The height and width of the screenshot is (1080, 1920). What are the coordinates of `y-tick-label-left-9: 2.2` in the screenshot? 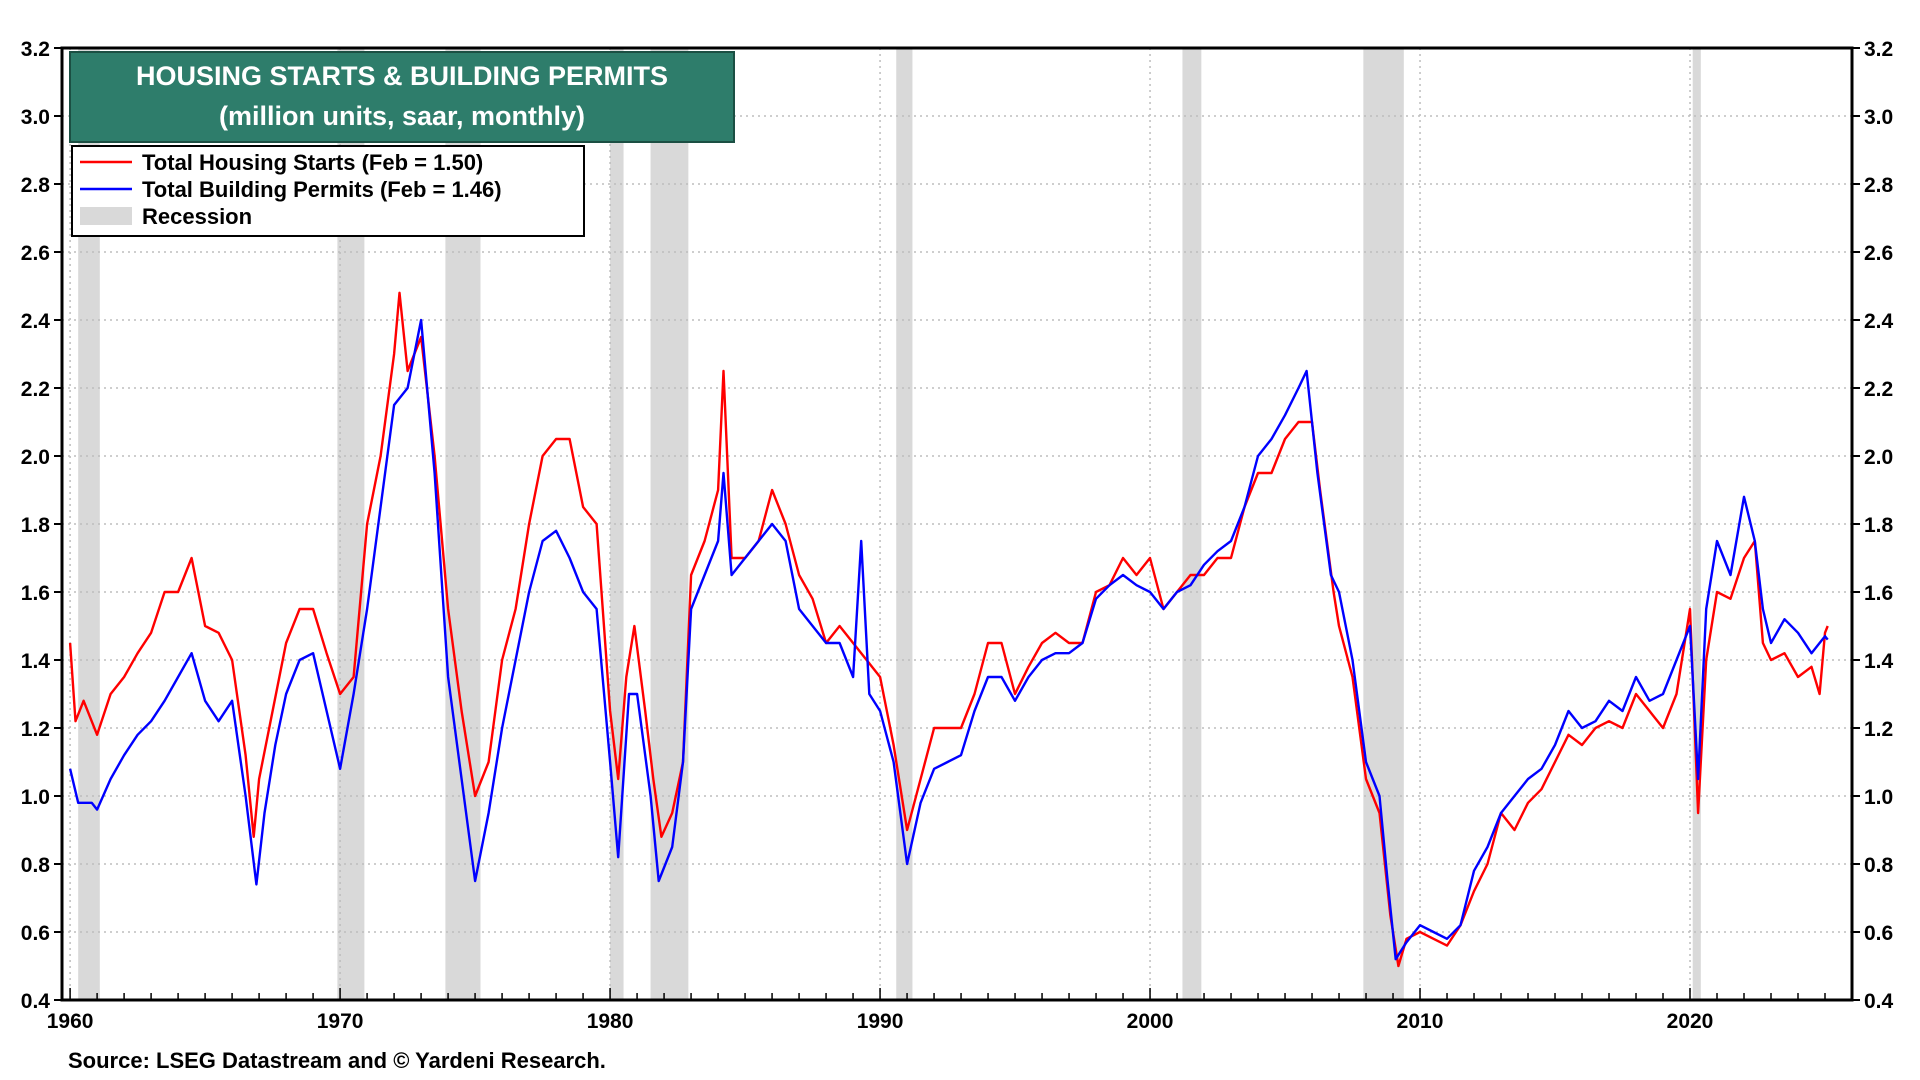 It's located at (35, 389).